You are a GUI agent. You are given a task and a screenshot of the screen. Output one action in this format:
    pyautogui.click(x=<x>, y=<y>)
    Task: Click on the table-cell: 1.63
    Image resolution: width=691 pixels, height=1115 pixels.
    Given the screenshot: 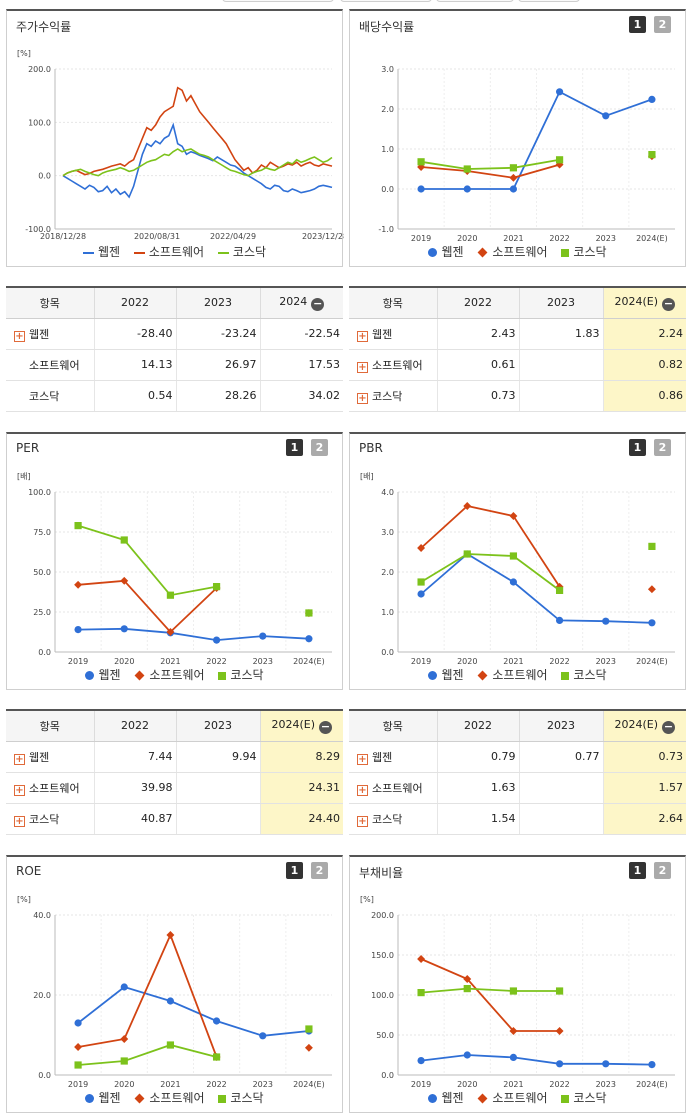 What is the action you would take?
    pyautogui.click(x=477, y=788)
    